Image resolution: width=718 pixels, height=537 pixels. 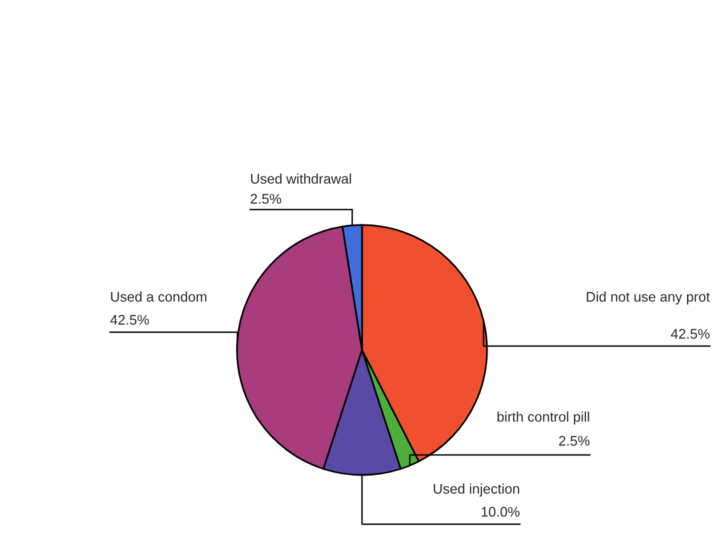 I want to click on slice-label: Used a condom, so click(x=158, y=297).